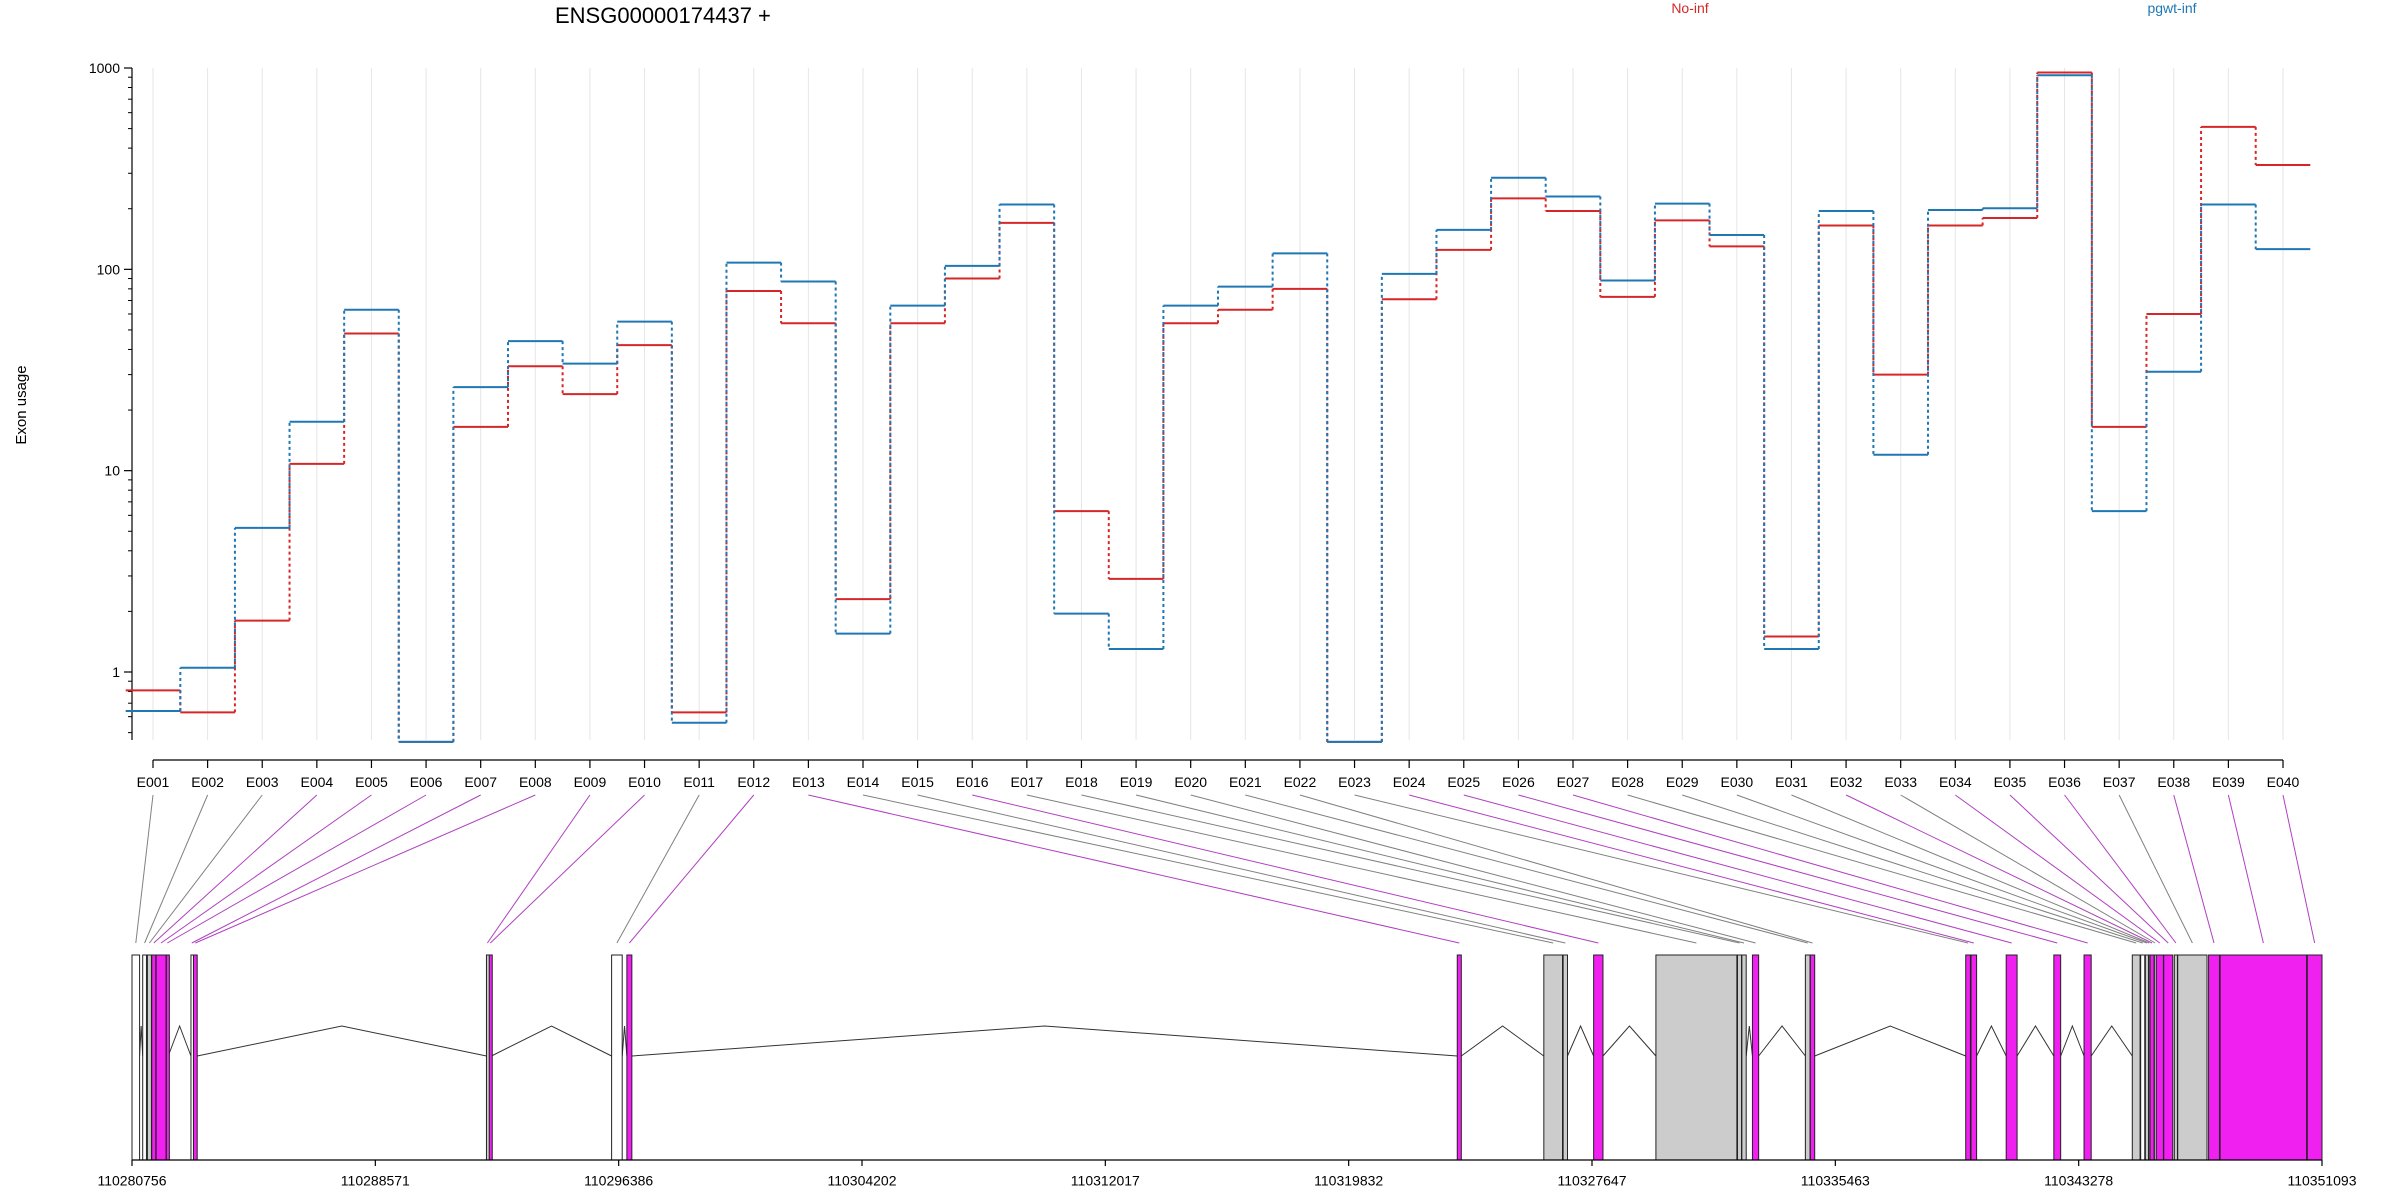 The height and width of the screenshot is (1200, 2400). Describe the element at coordinates (535, 782) in the screenshot. I see `x-tick-label-e008: E008` at that location.